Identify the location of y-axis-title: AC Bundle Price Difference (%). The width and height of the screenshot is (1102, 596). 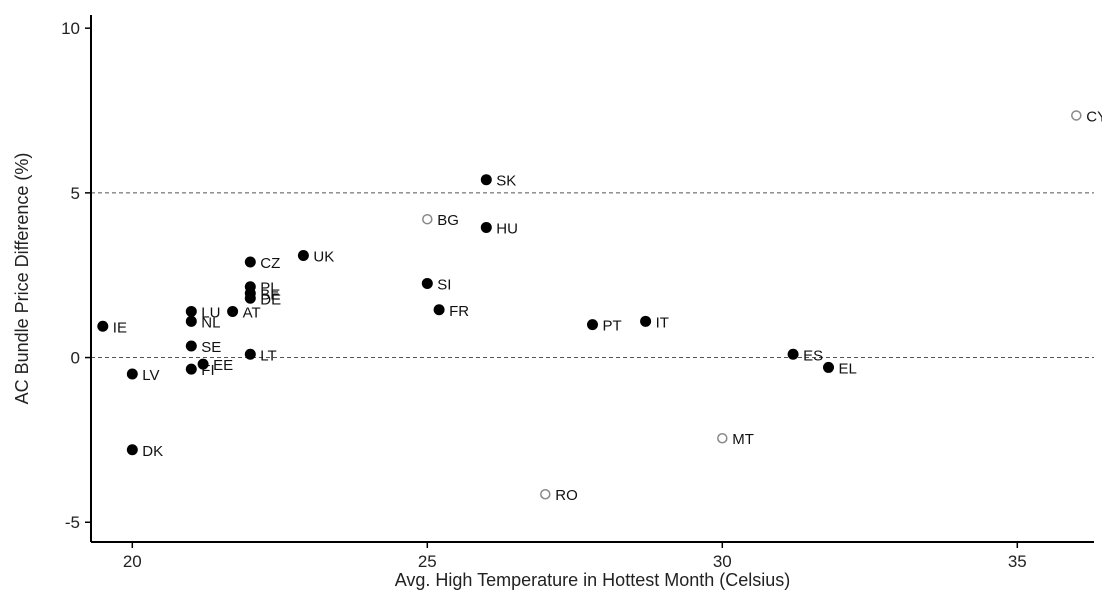
(22, 279).